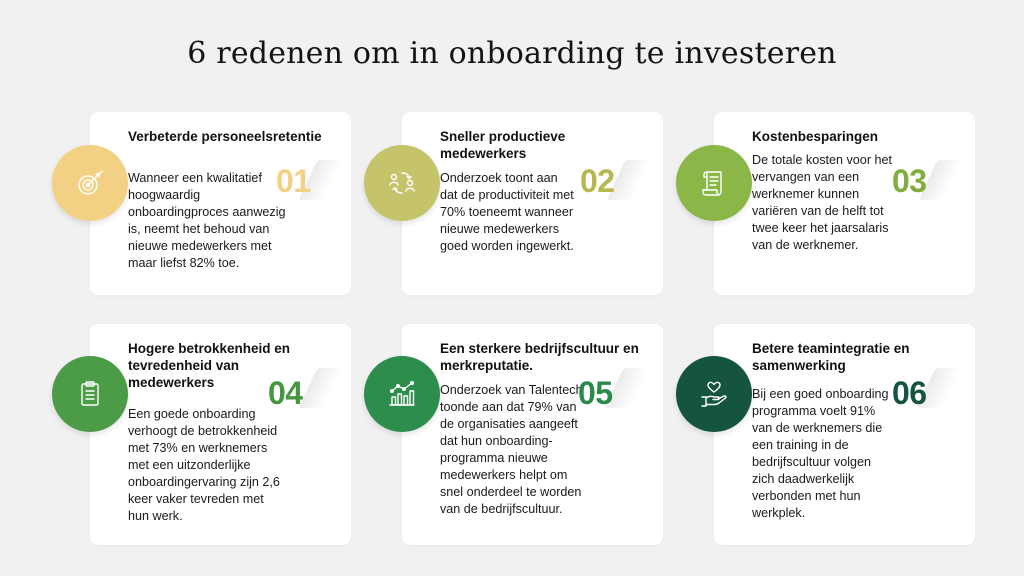 The image size is (1024, 576). I want to click on card-number: 03, so click(909, 181).